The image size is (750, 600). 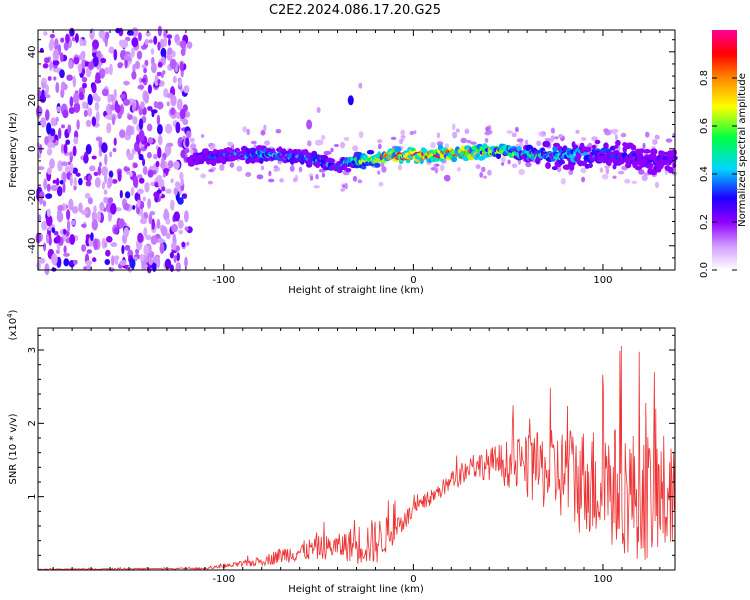 I want to click on heatmap-feature, so click(x=350, y=100).